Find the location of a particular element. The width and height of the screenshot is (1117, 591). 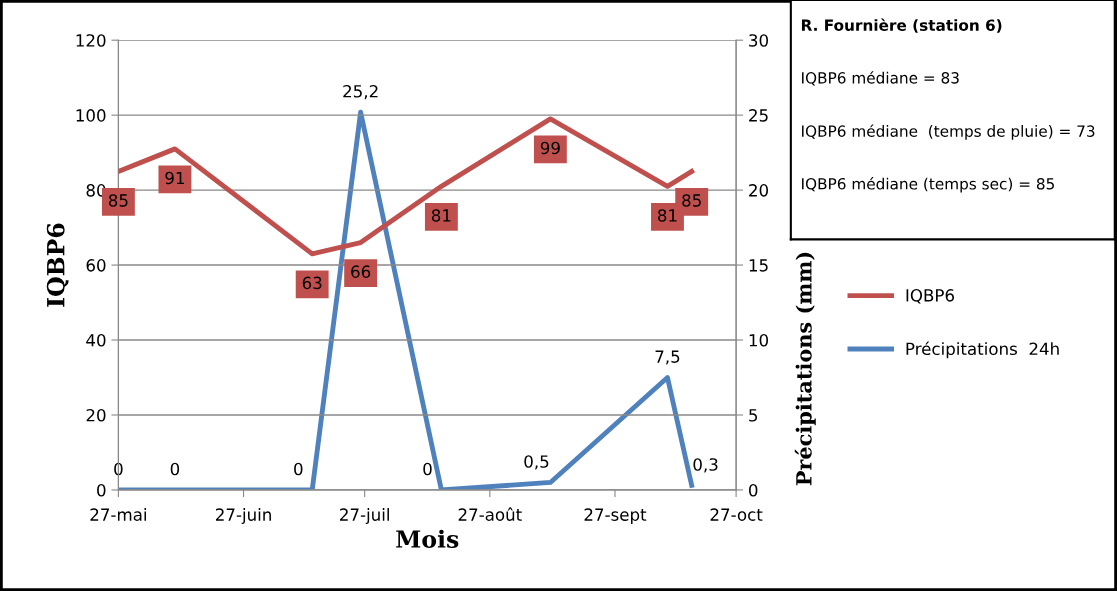

data-label: 99 is located at coordinates (550, 148).